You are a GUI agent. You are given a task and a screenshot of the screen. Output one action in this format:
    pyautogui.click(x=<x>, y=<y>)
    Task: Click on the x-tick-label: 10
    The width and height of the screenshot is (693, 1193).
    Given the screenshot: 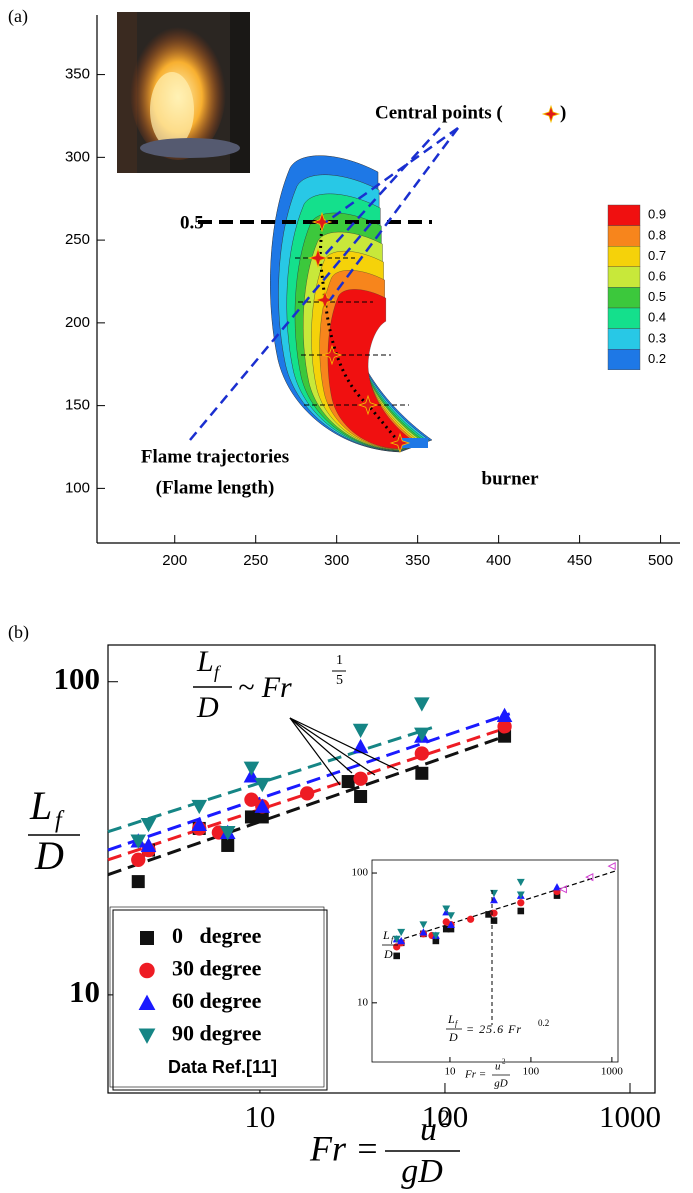 What is the action you would take?
    pyautogui.click(x=259, y=1116)
    